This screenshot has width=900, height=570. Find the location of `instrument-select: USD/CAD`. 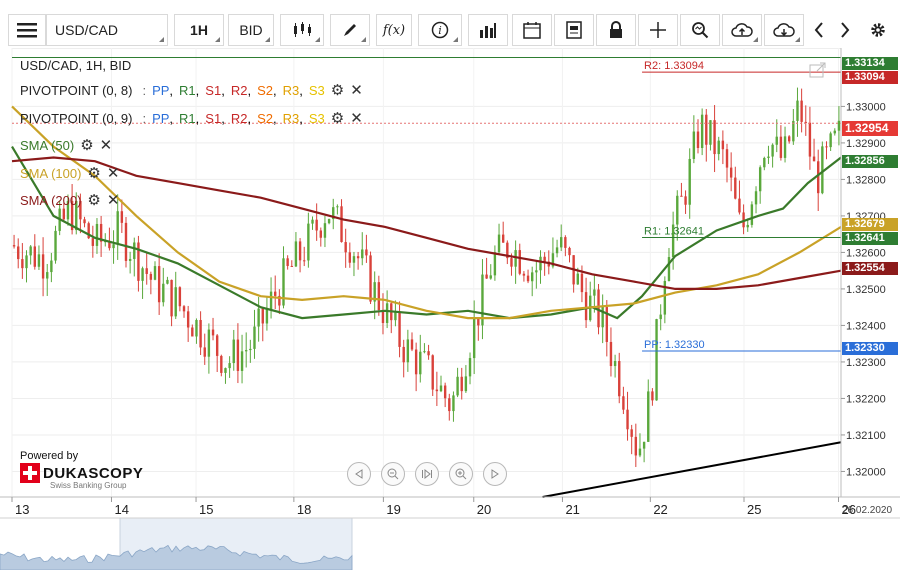

instrument-select: USD/CAD is located at coordinates (107, 30).